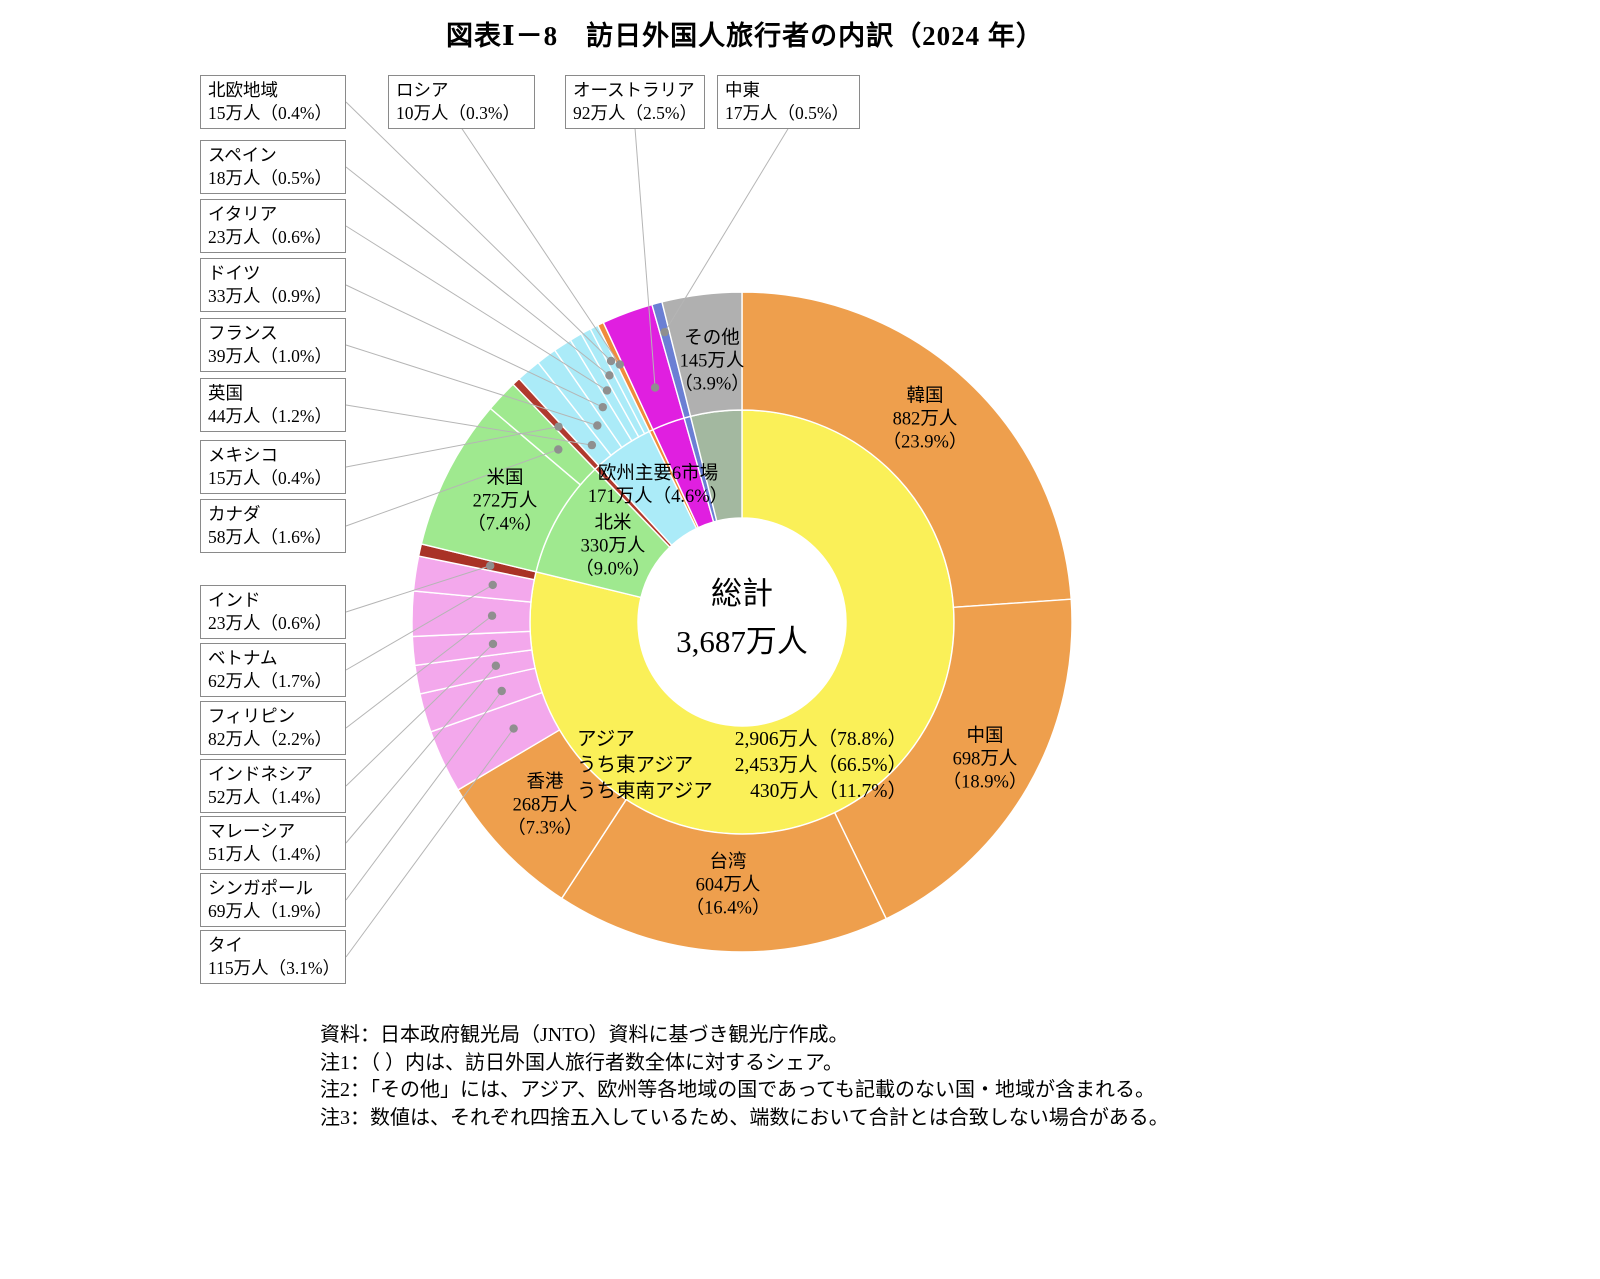 This screenshot has height=1279, width=1600. I want to click on callout-country-value: 51万人（1.4%）, so click(270, 854).